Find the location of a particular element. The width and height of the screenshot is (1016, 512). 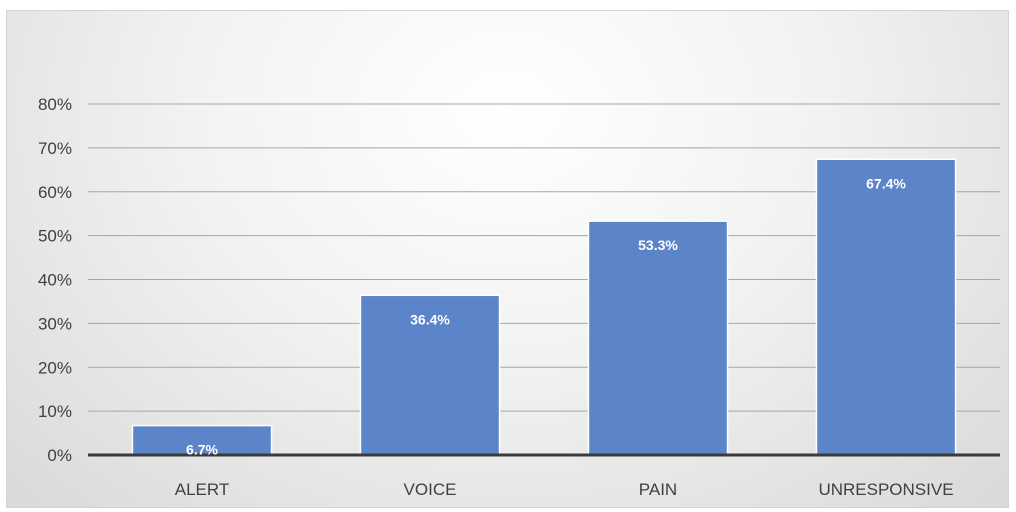

y-tick-label: 10% is located at coordinates (55, 411).